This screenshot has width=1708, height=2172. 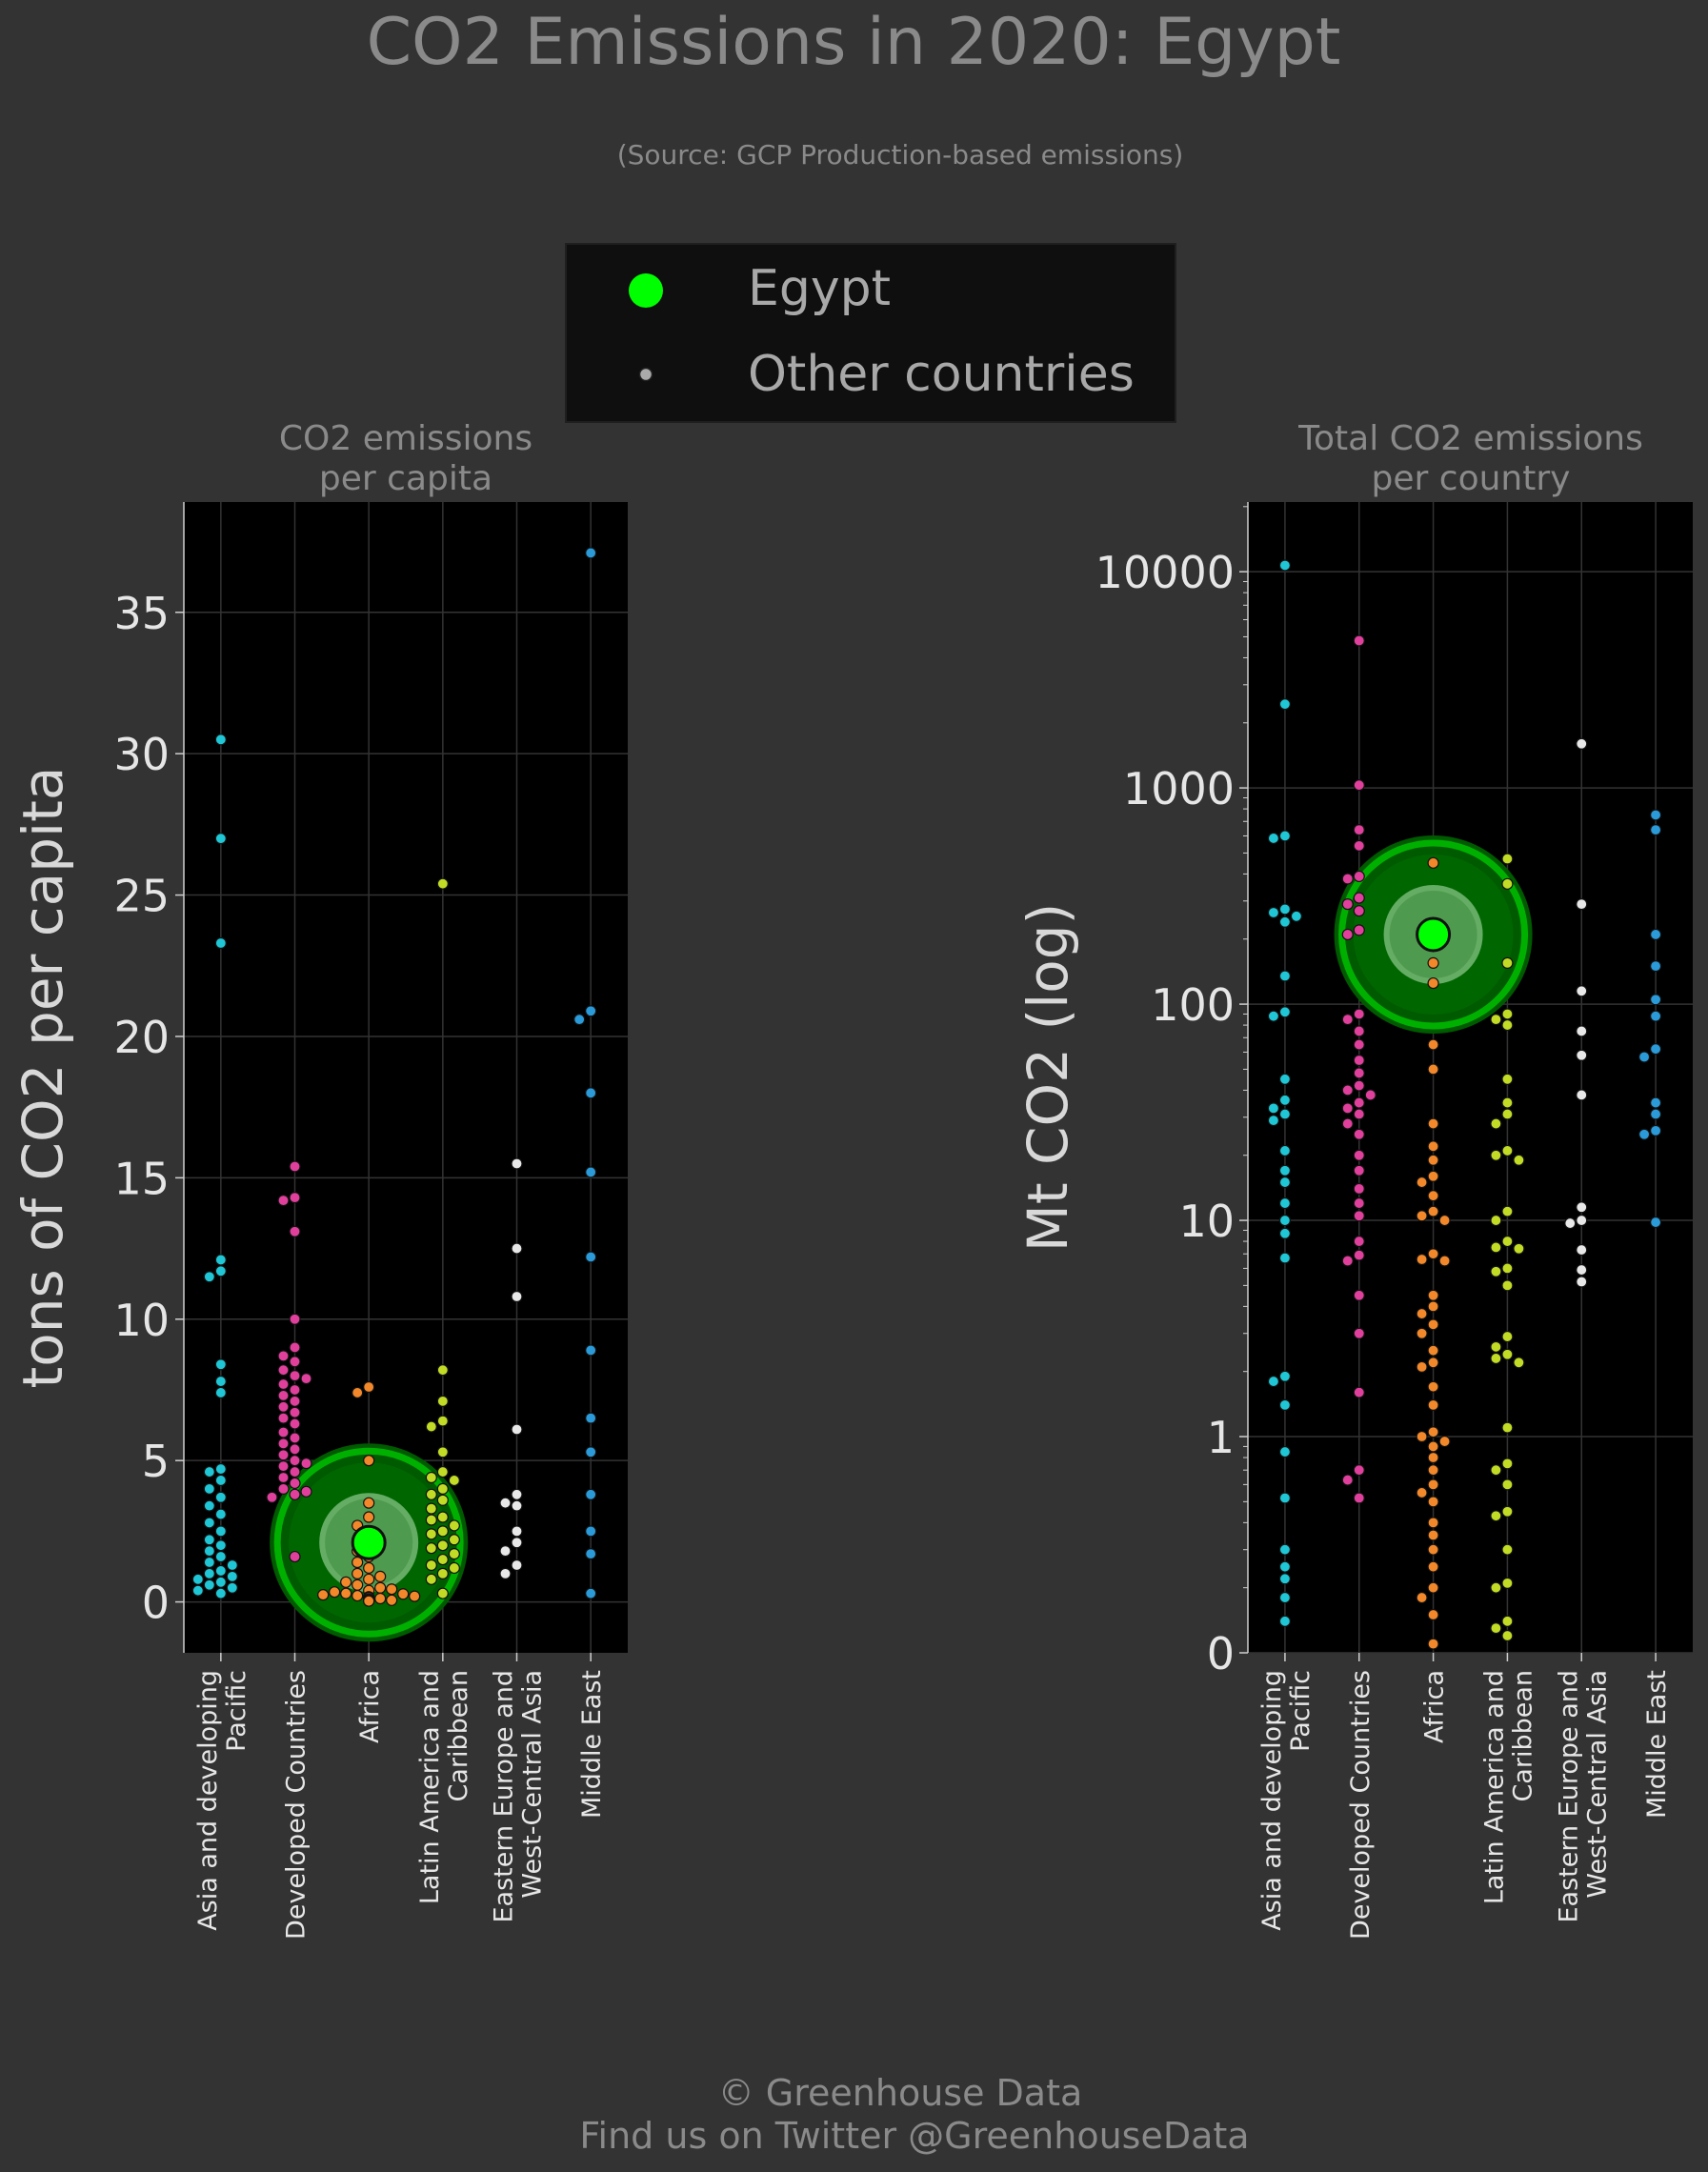 What do you see at coordinates (901, 155) in the screenshot?
I see `chart-subtitle: (Source: GCP Production-based emissions)` at bounding box center [901, 155].